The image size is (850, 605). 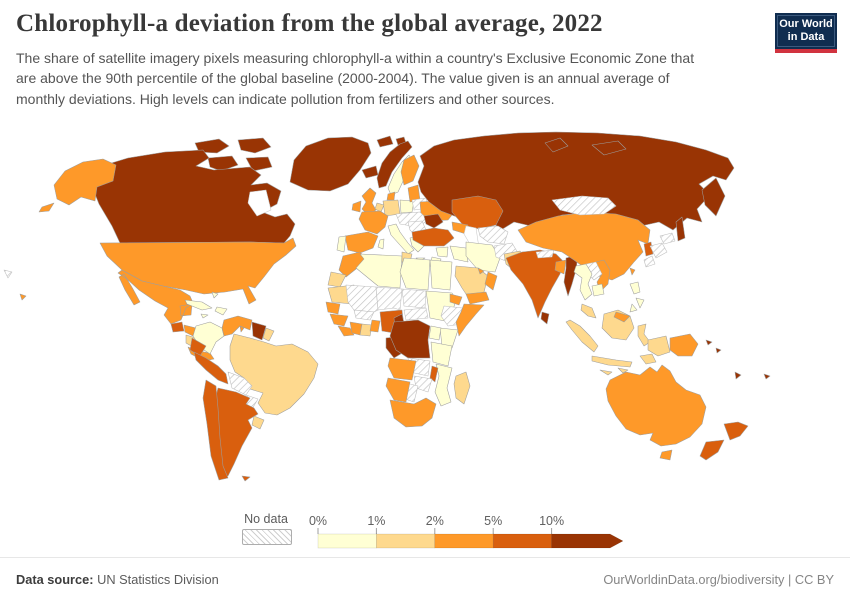 I want to click on legend-bin-10-plus, so click(x=587, y=541).